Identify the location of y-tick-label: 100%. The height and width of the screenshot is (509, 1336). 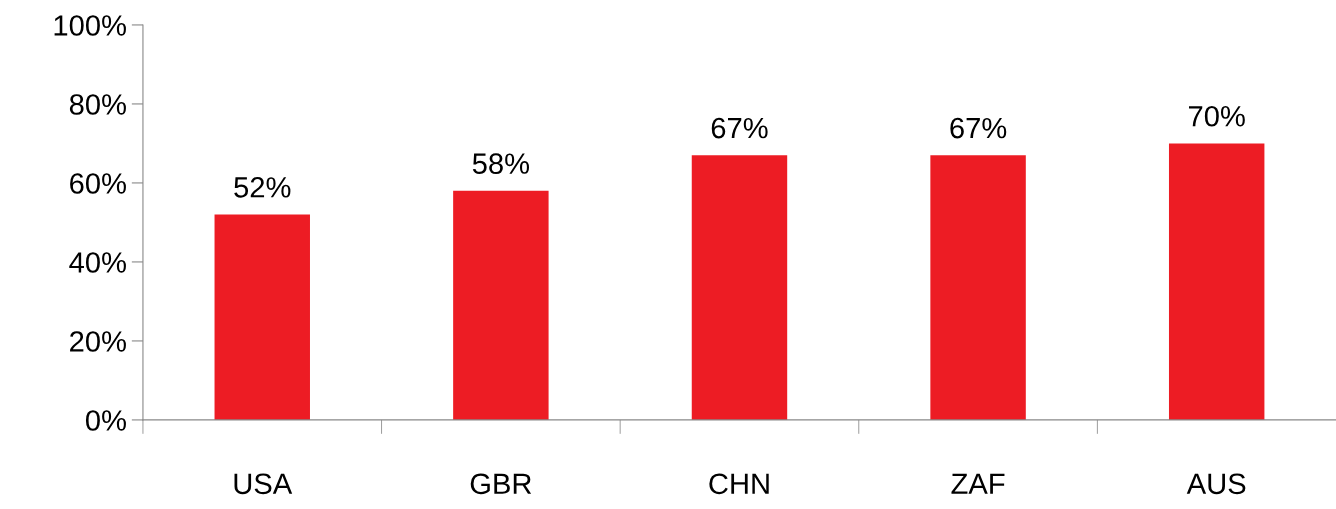
(90, 25).